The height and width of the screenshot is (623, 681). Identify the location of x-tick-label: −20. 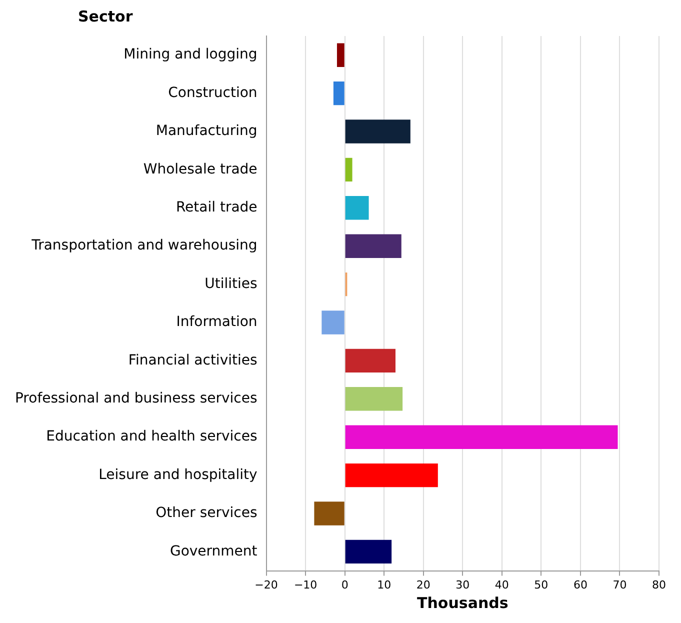
(266, 585).